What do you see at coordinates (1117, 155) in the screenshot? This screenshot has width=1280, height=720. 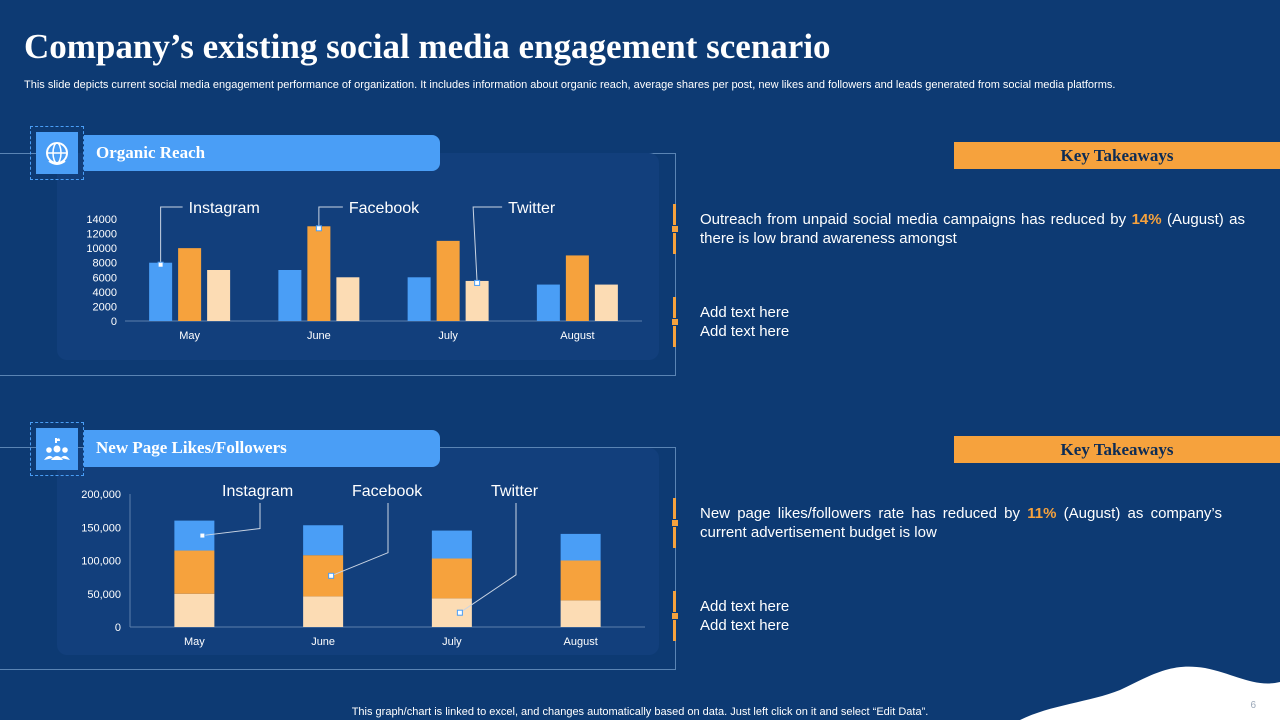 I see `key-takeaways-header-1: Key Takeaways` at bounding box center [1117, 155].